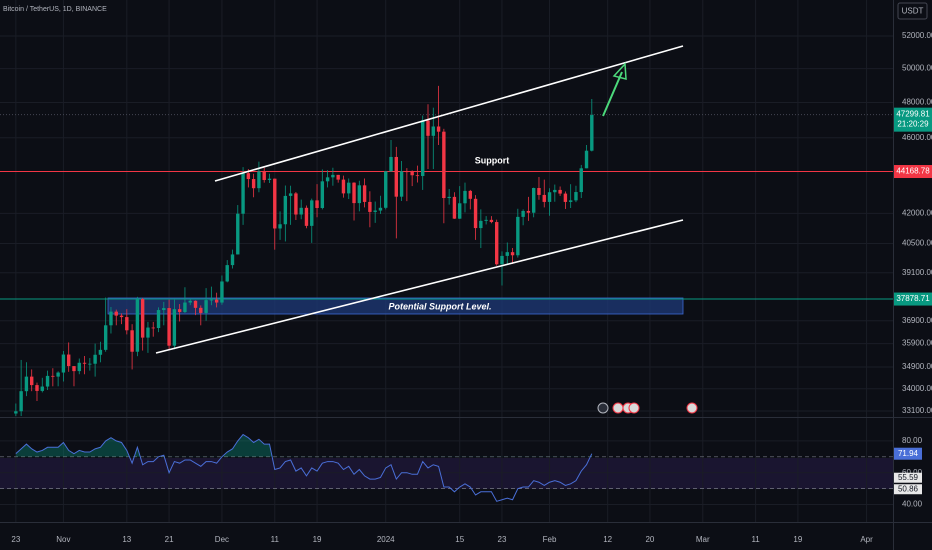  I want to click on level-tag, so click(913, 299).